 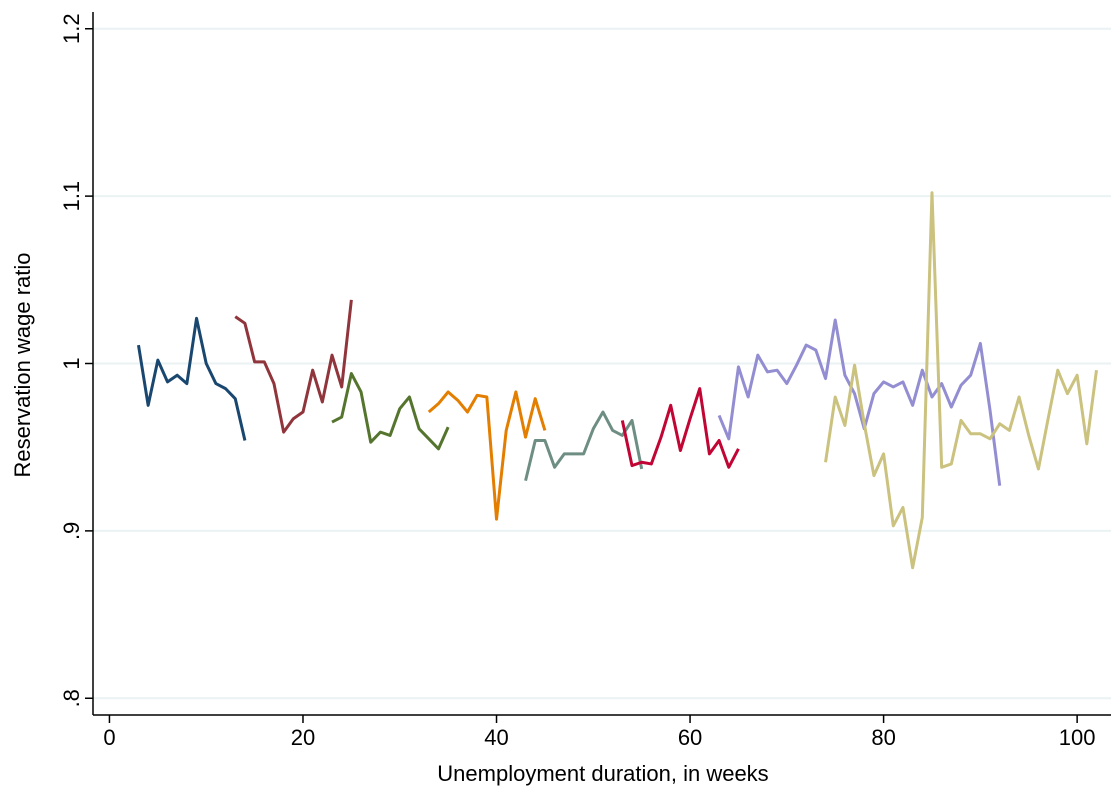 What do you see at coordinates (109, 737) in the screenshot?
I see `x-tick-label: 0` at bounding box center [109, 737].